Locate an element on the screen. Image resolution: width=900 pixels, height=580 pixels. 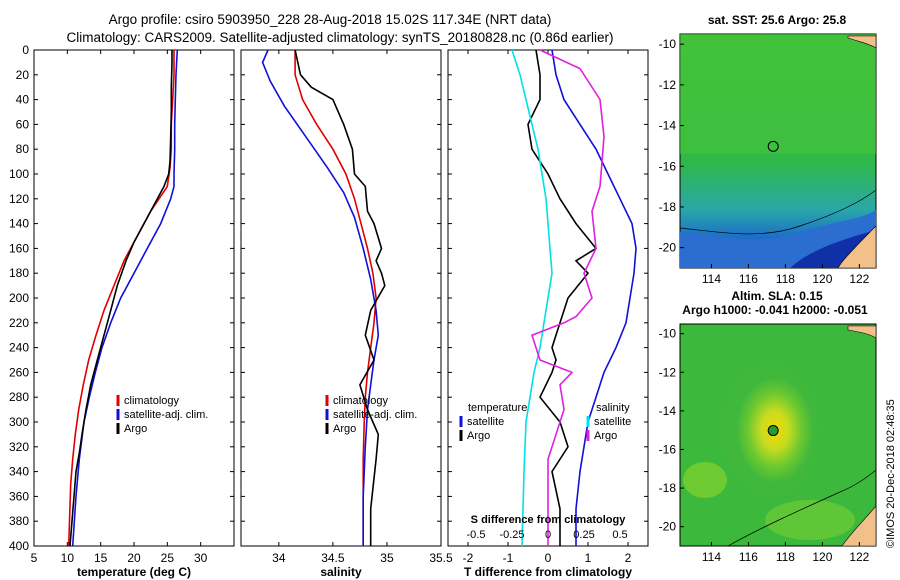
depth-tick-label: 120 is located at coordinates (19, 199).